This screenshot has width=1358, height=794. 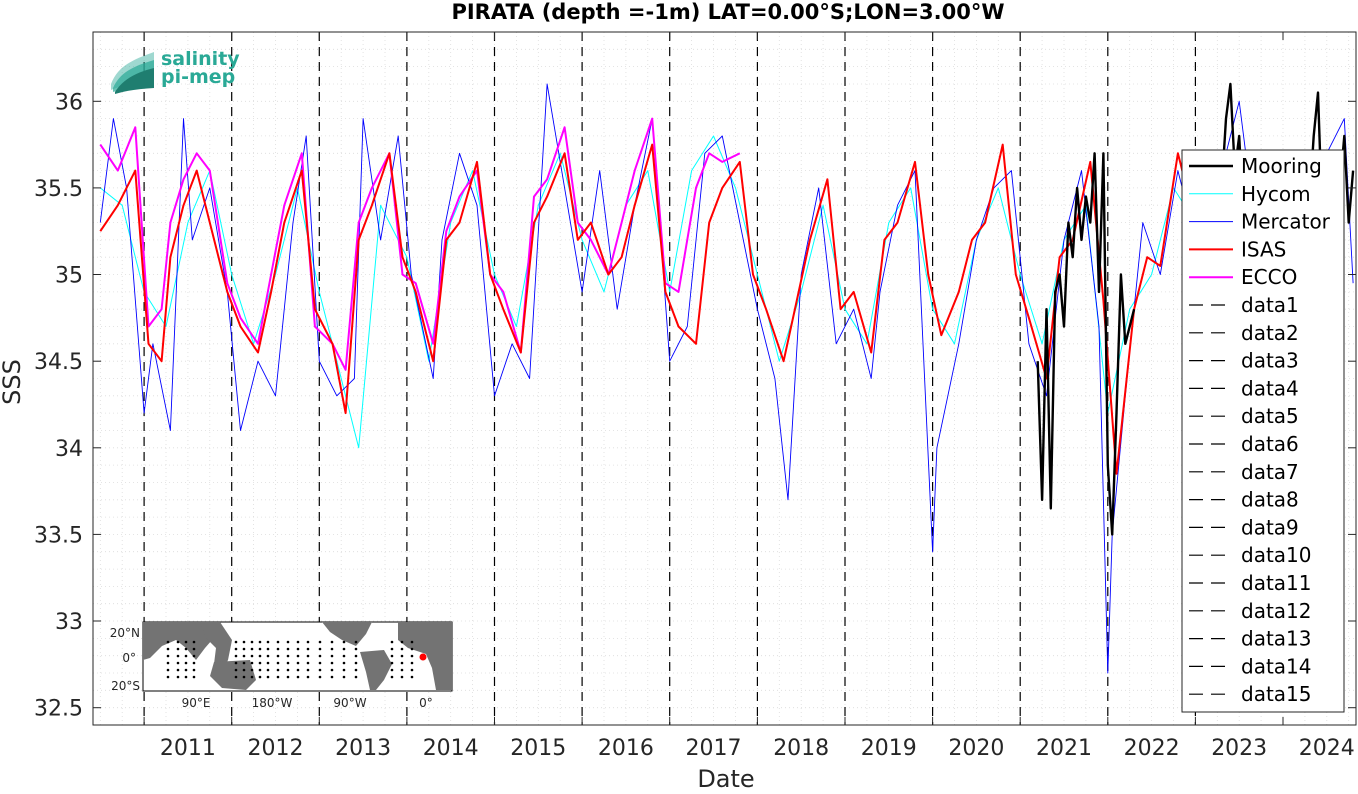 I want to click on legend-label: data11, so click(x=1276, y=583).